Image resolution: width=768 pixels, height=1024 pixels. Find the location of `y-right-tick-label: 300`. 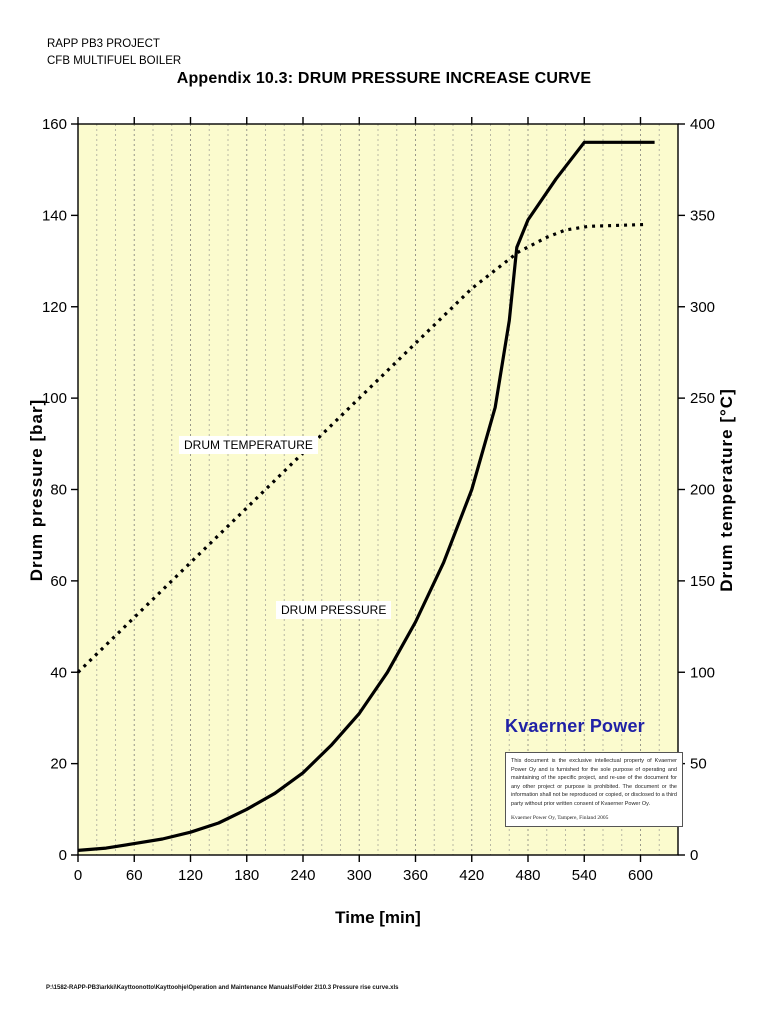

y-right-tick-label: 300 is located at coordinates (702, 307).